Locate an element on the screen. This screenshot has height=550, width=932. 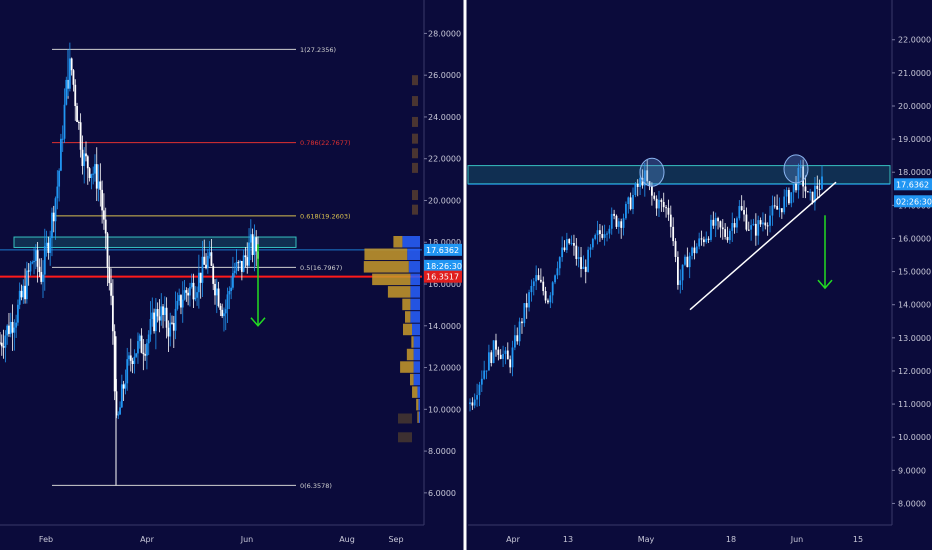
right-y-tick-label: 15.0000 is located at coordinates (914, 272).